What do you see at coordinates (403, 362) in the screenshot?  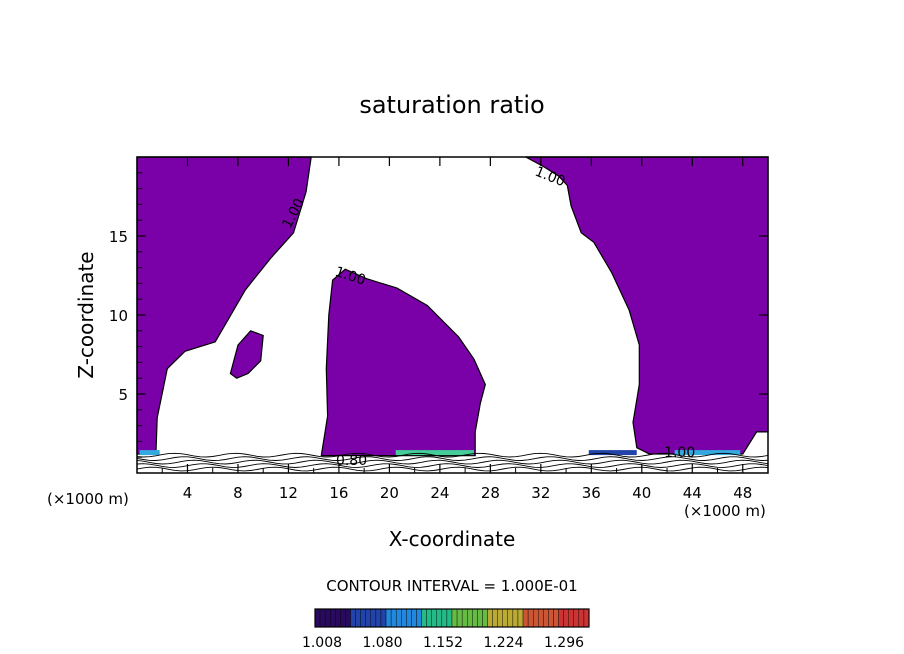 I see `contour-region-central-dome` at bounding box center [403, 362].